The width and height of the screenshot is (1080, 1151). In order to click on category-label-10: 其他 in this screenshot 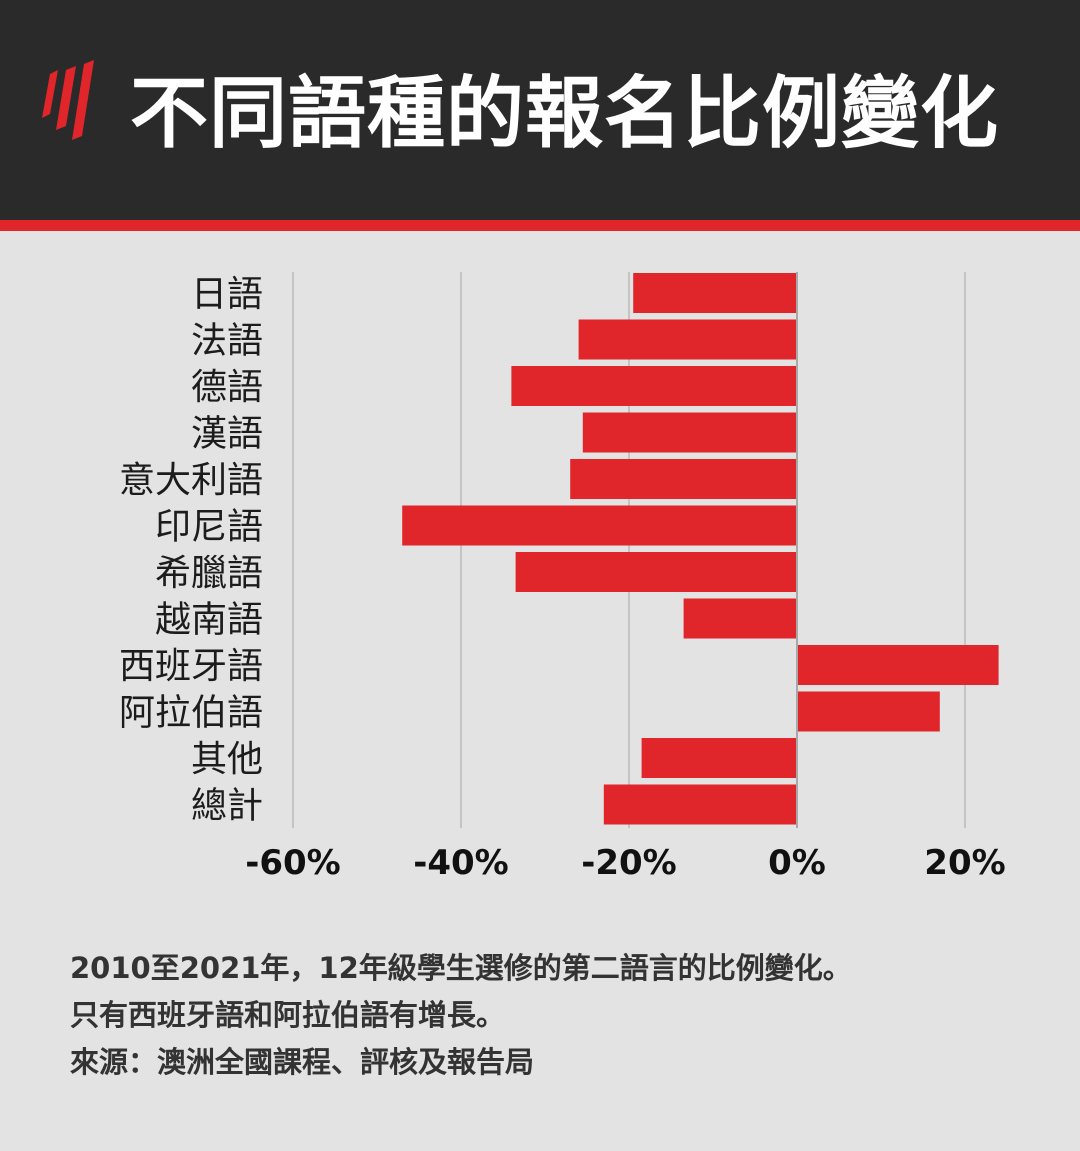, I will do `click(227, 759)`.